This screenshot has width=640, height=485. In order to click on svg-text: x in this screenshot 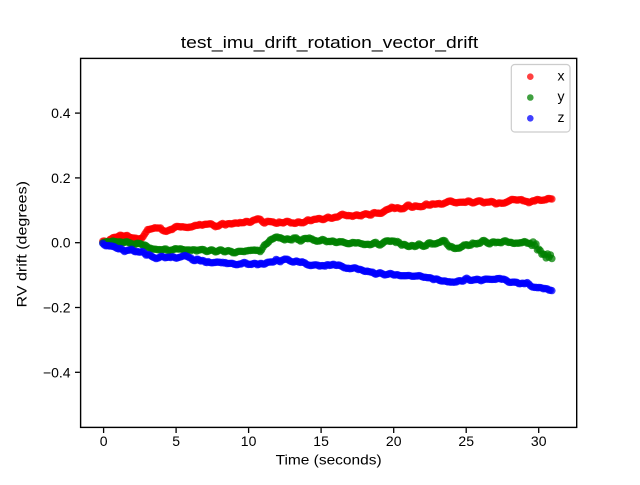, I will do `click(561, 75)`.